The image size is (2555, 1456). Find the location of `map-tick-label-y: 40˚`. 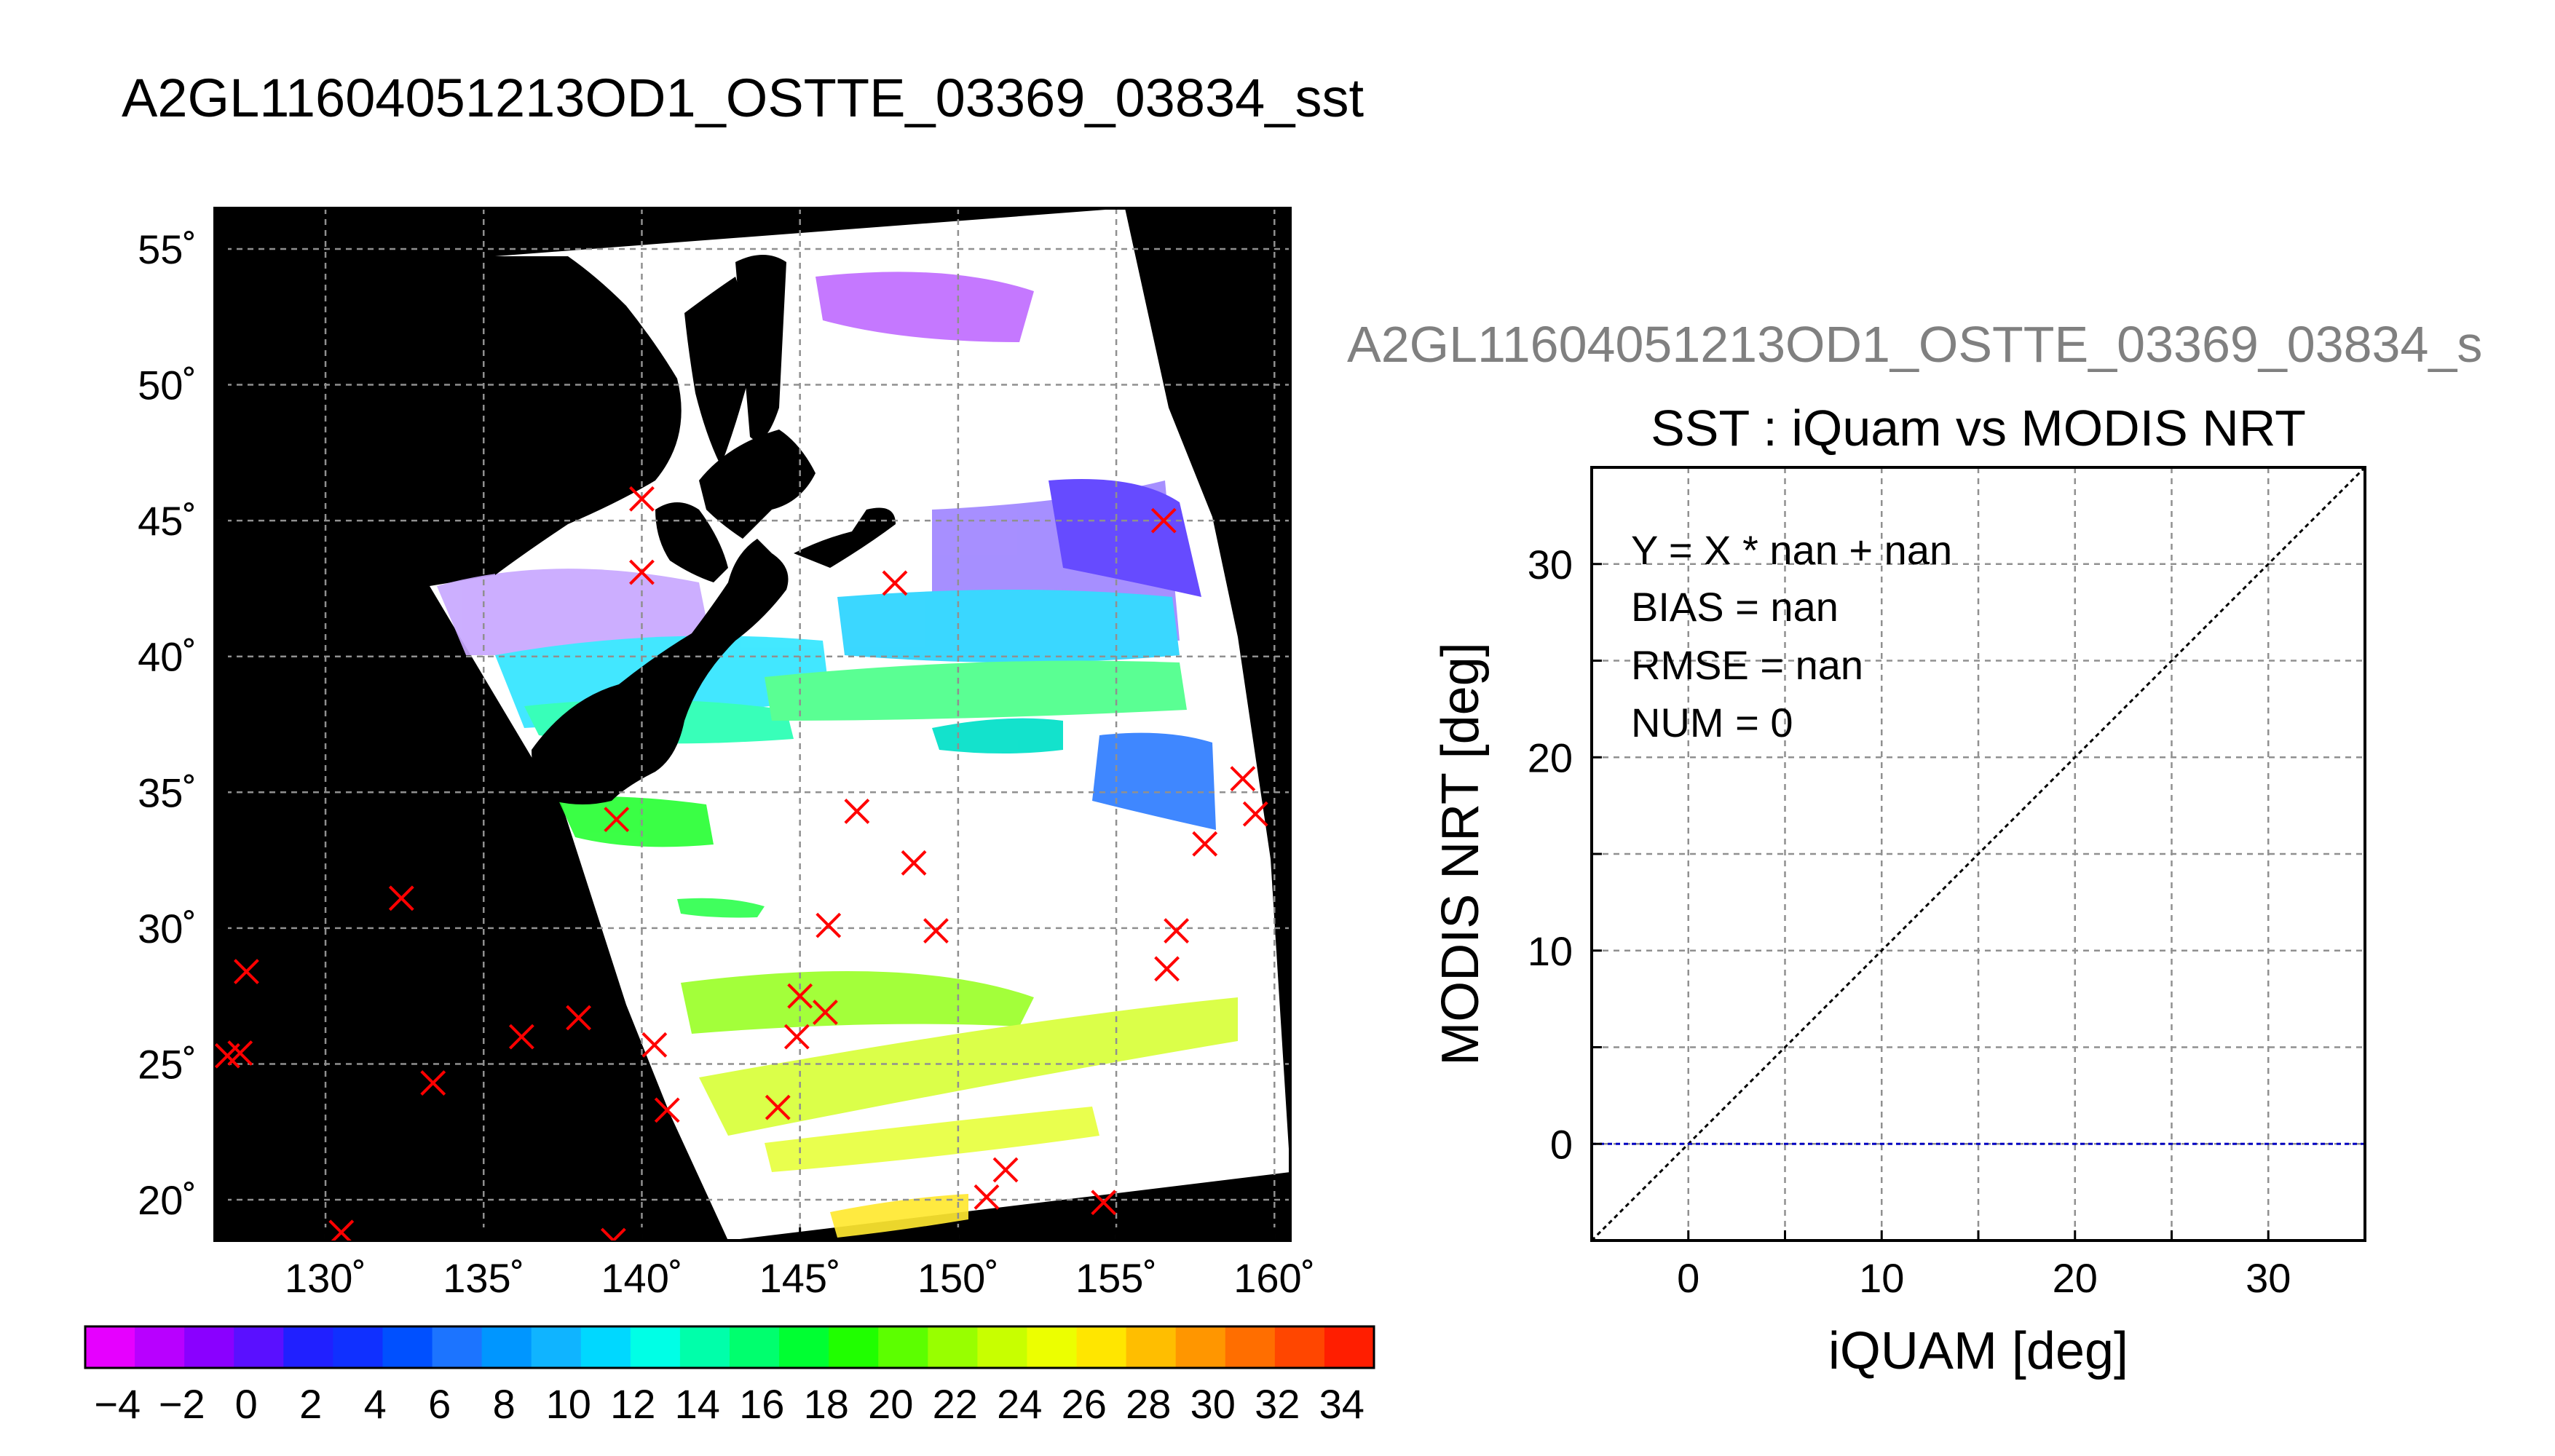

map-tick-label-y: 40˚ is located at coordinates (167, 657).